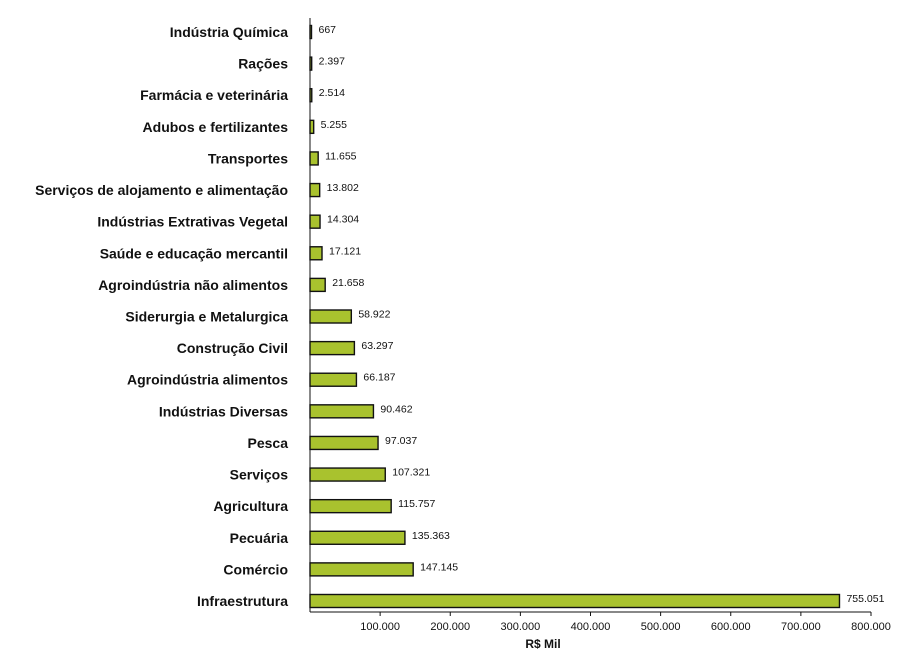 The image size is (898, 654). Describe the element at coordinates (401, 441) in the screenshot. I see `data-label: 97.037` at that location.